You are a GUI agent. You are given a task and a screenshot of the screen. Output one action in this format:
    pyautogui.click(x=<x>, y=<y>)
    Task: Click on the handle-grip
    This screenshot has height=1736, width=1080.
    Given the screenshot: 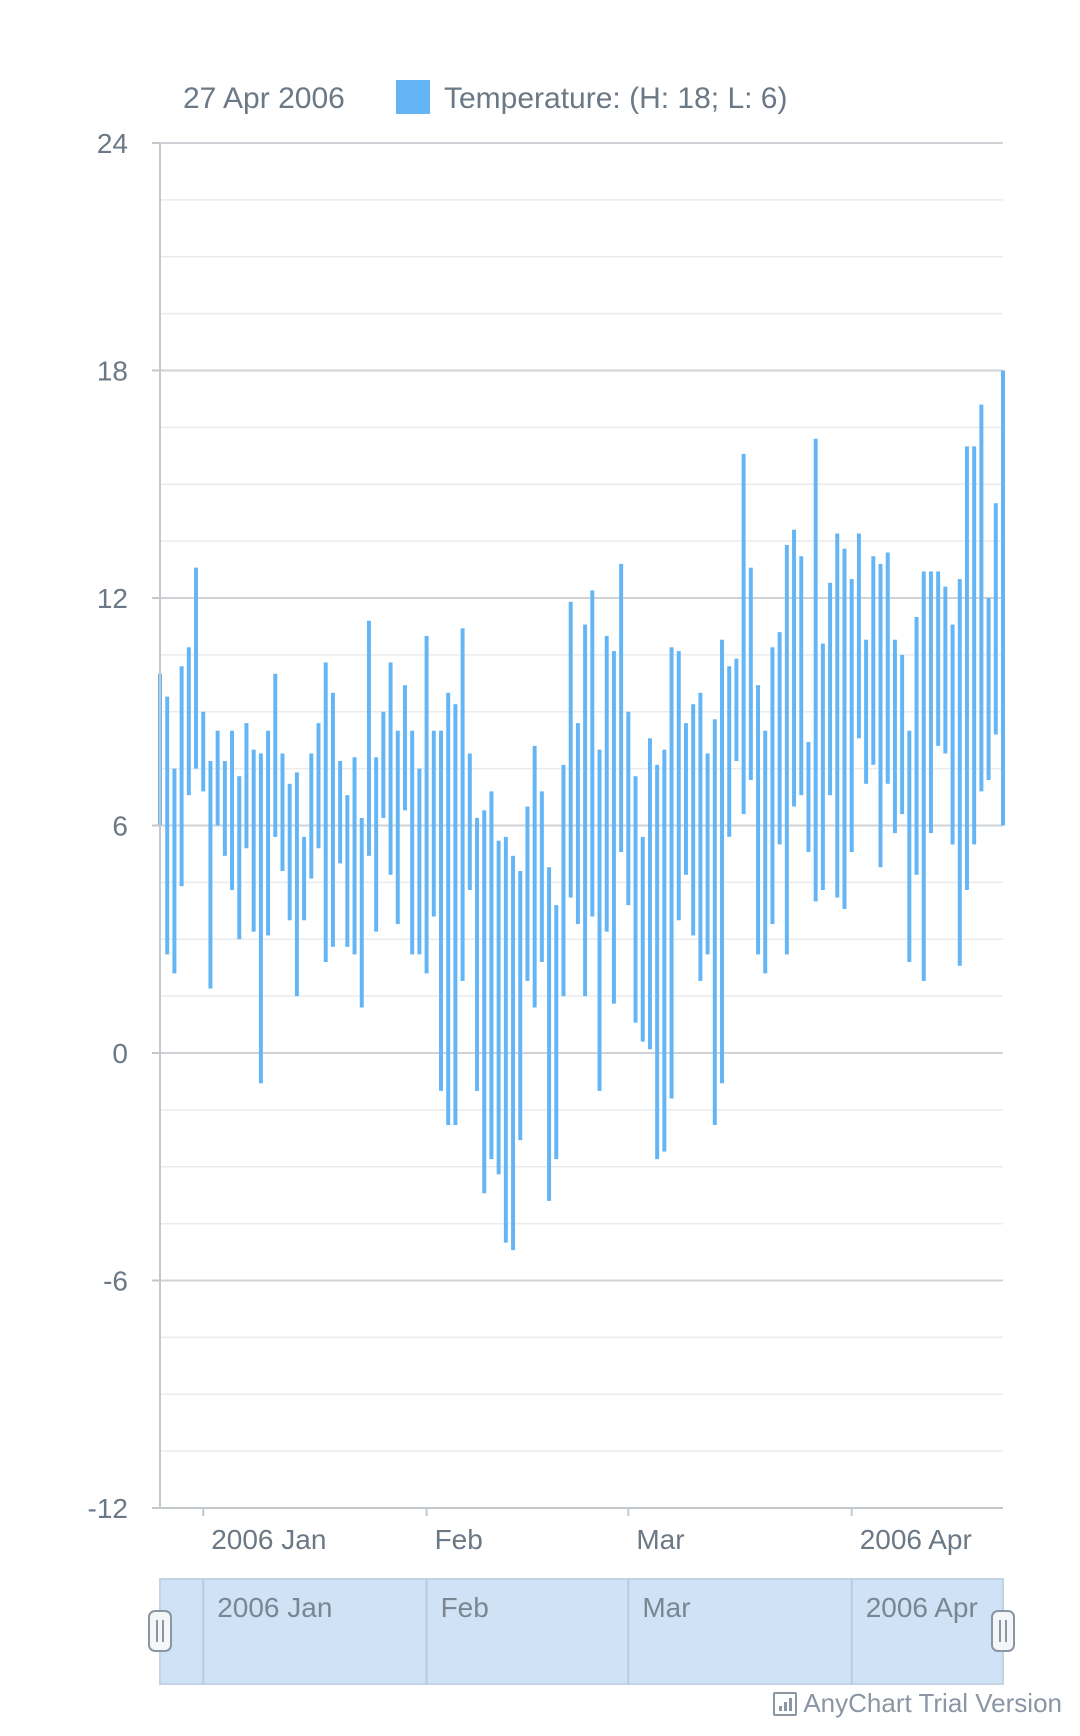 What is the action you would take?
    pyautogui.click(x=1003, y=1631)
    